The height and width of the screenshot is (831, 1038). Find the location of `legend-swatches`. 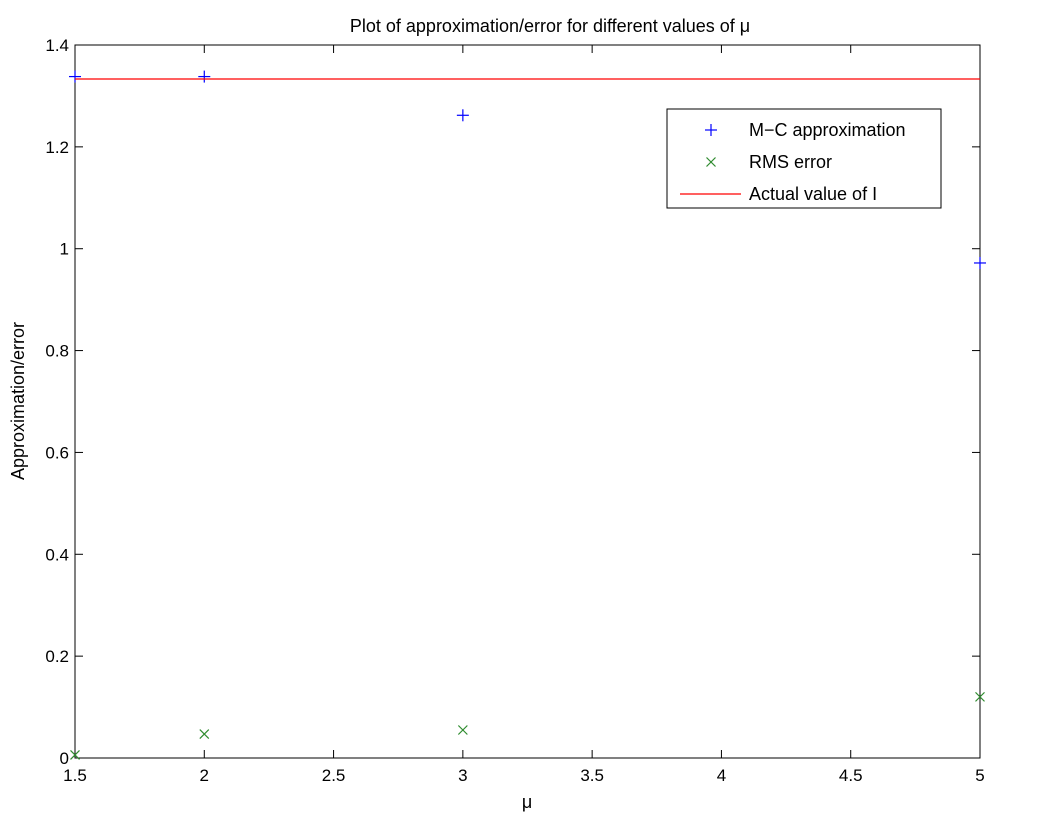

legend-swatches is located at coordinates (710, 159).